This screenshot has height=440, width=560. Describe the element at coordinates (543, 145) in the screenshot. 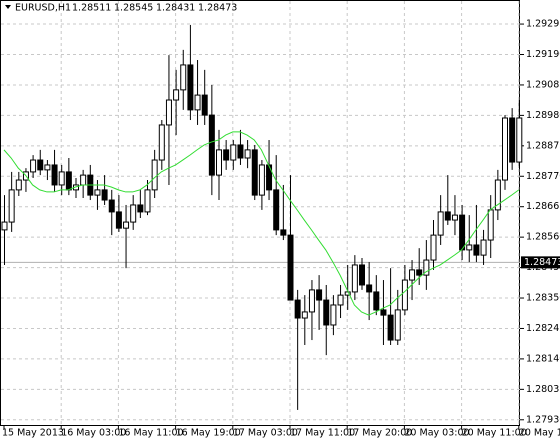

I see `y-tick-label: 1.28875` at that location.